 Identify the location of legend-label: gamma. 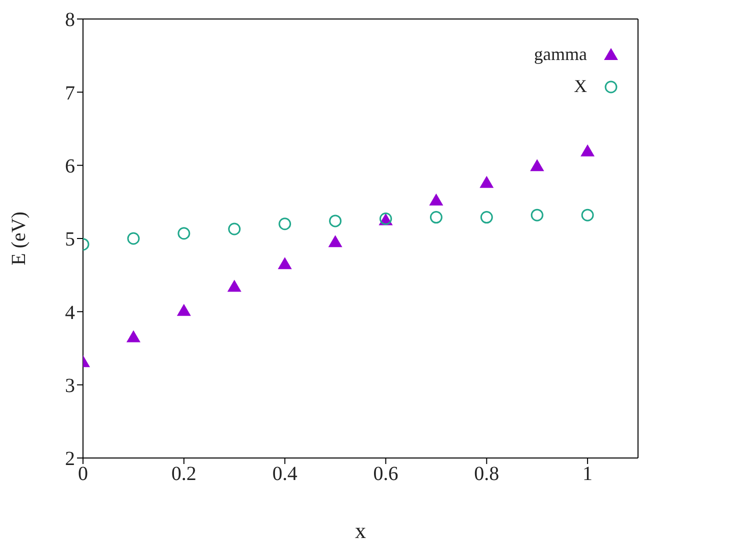
(560, 54).